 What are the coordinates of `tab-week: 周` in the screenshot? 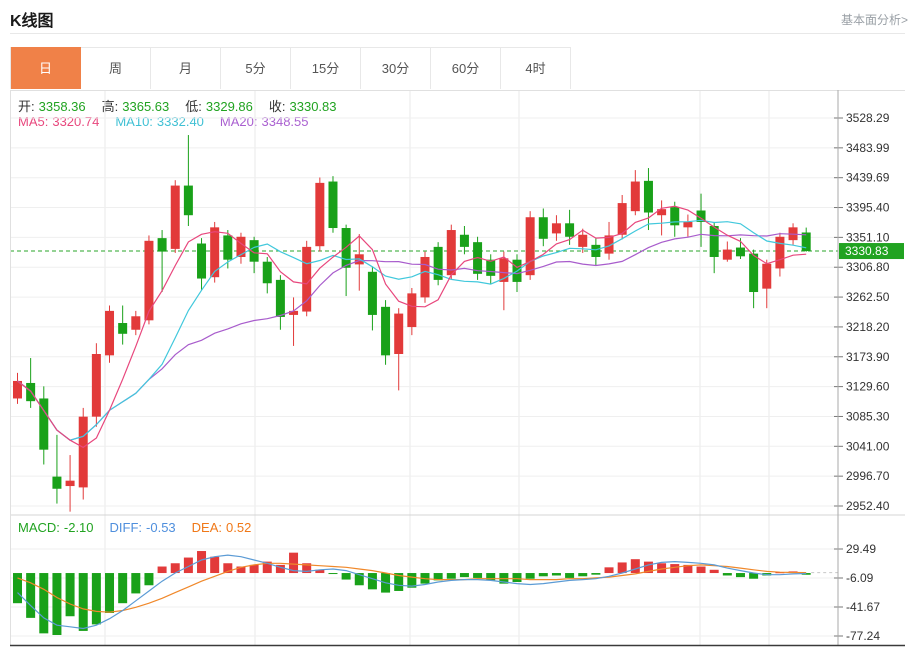 It's located at (116, 68).